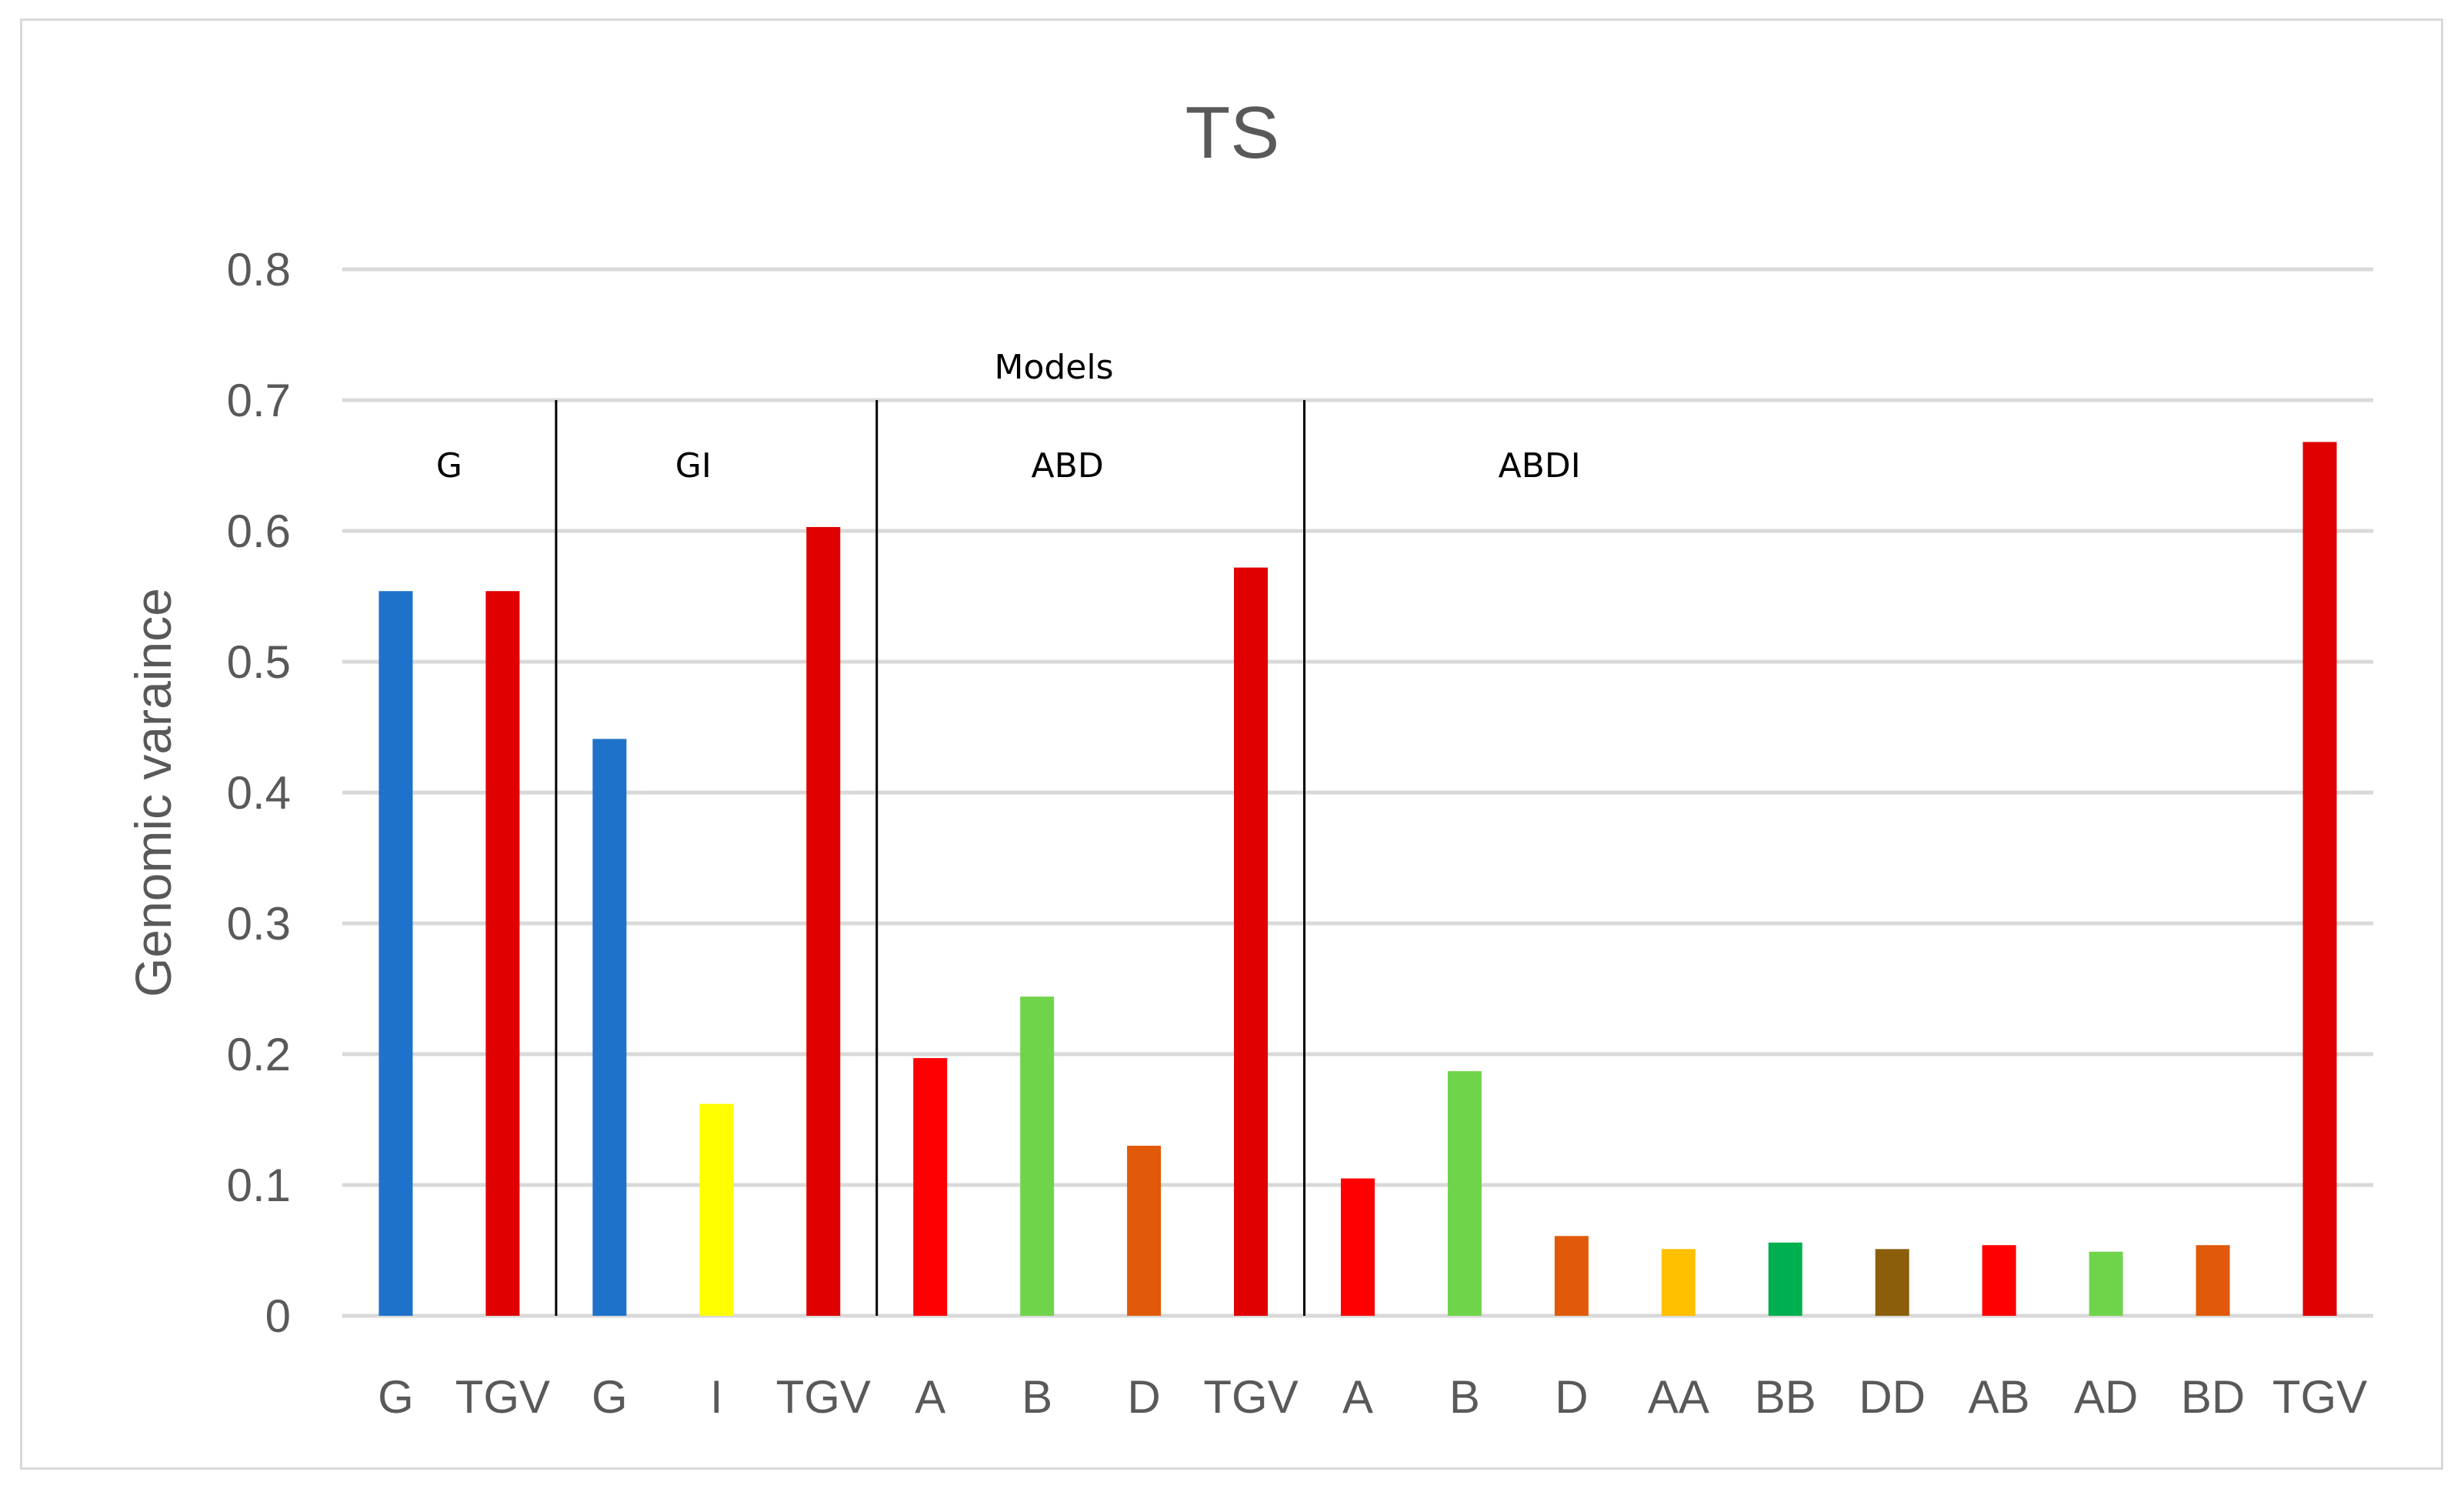  Describe the element at coordinates (1679, 1397) in the screenshot. I see `x-tick-label: AA` at that location.